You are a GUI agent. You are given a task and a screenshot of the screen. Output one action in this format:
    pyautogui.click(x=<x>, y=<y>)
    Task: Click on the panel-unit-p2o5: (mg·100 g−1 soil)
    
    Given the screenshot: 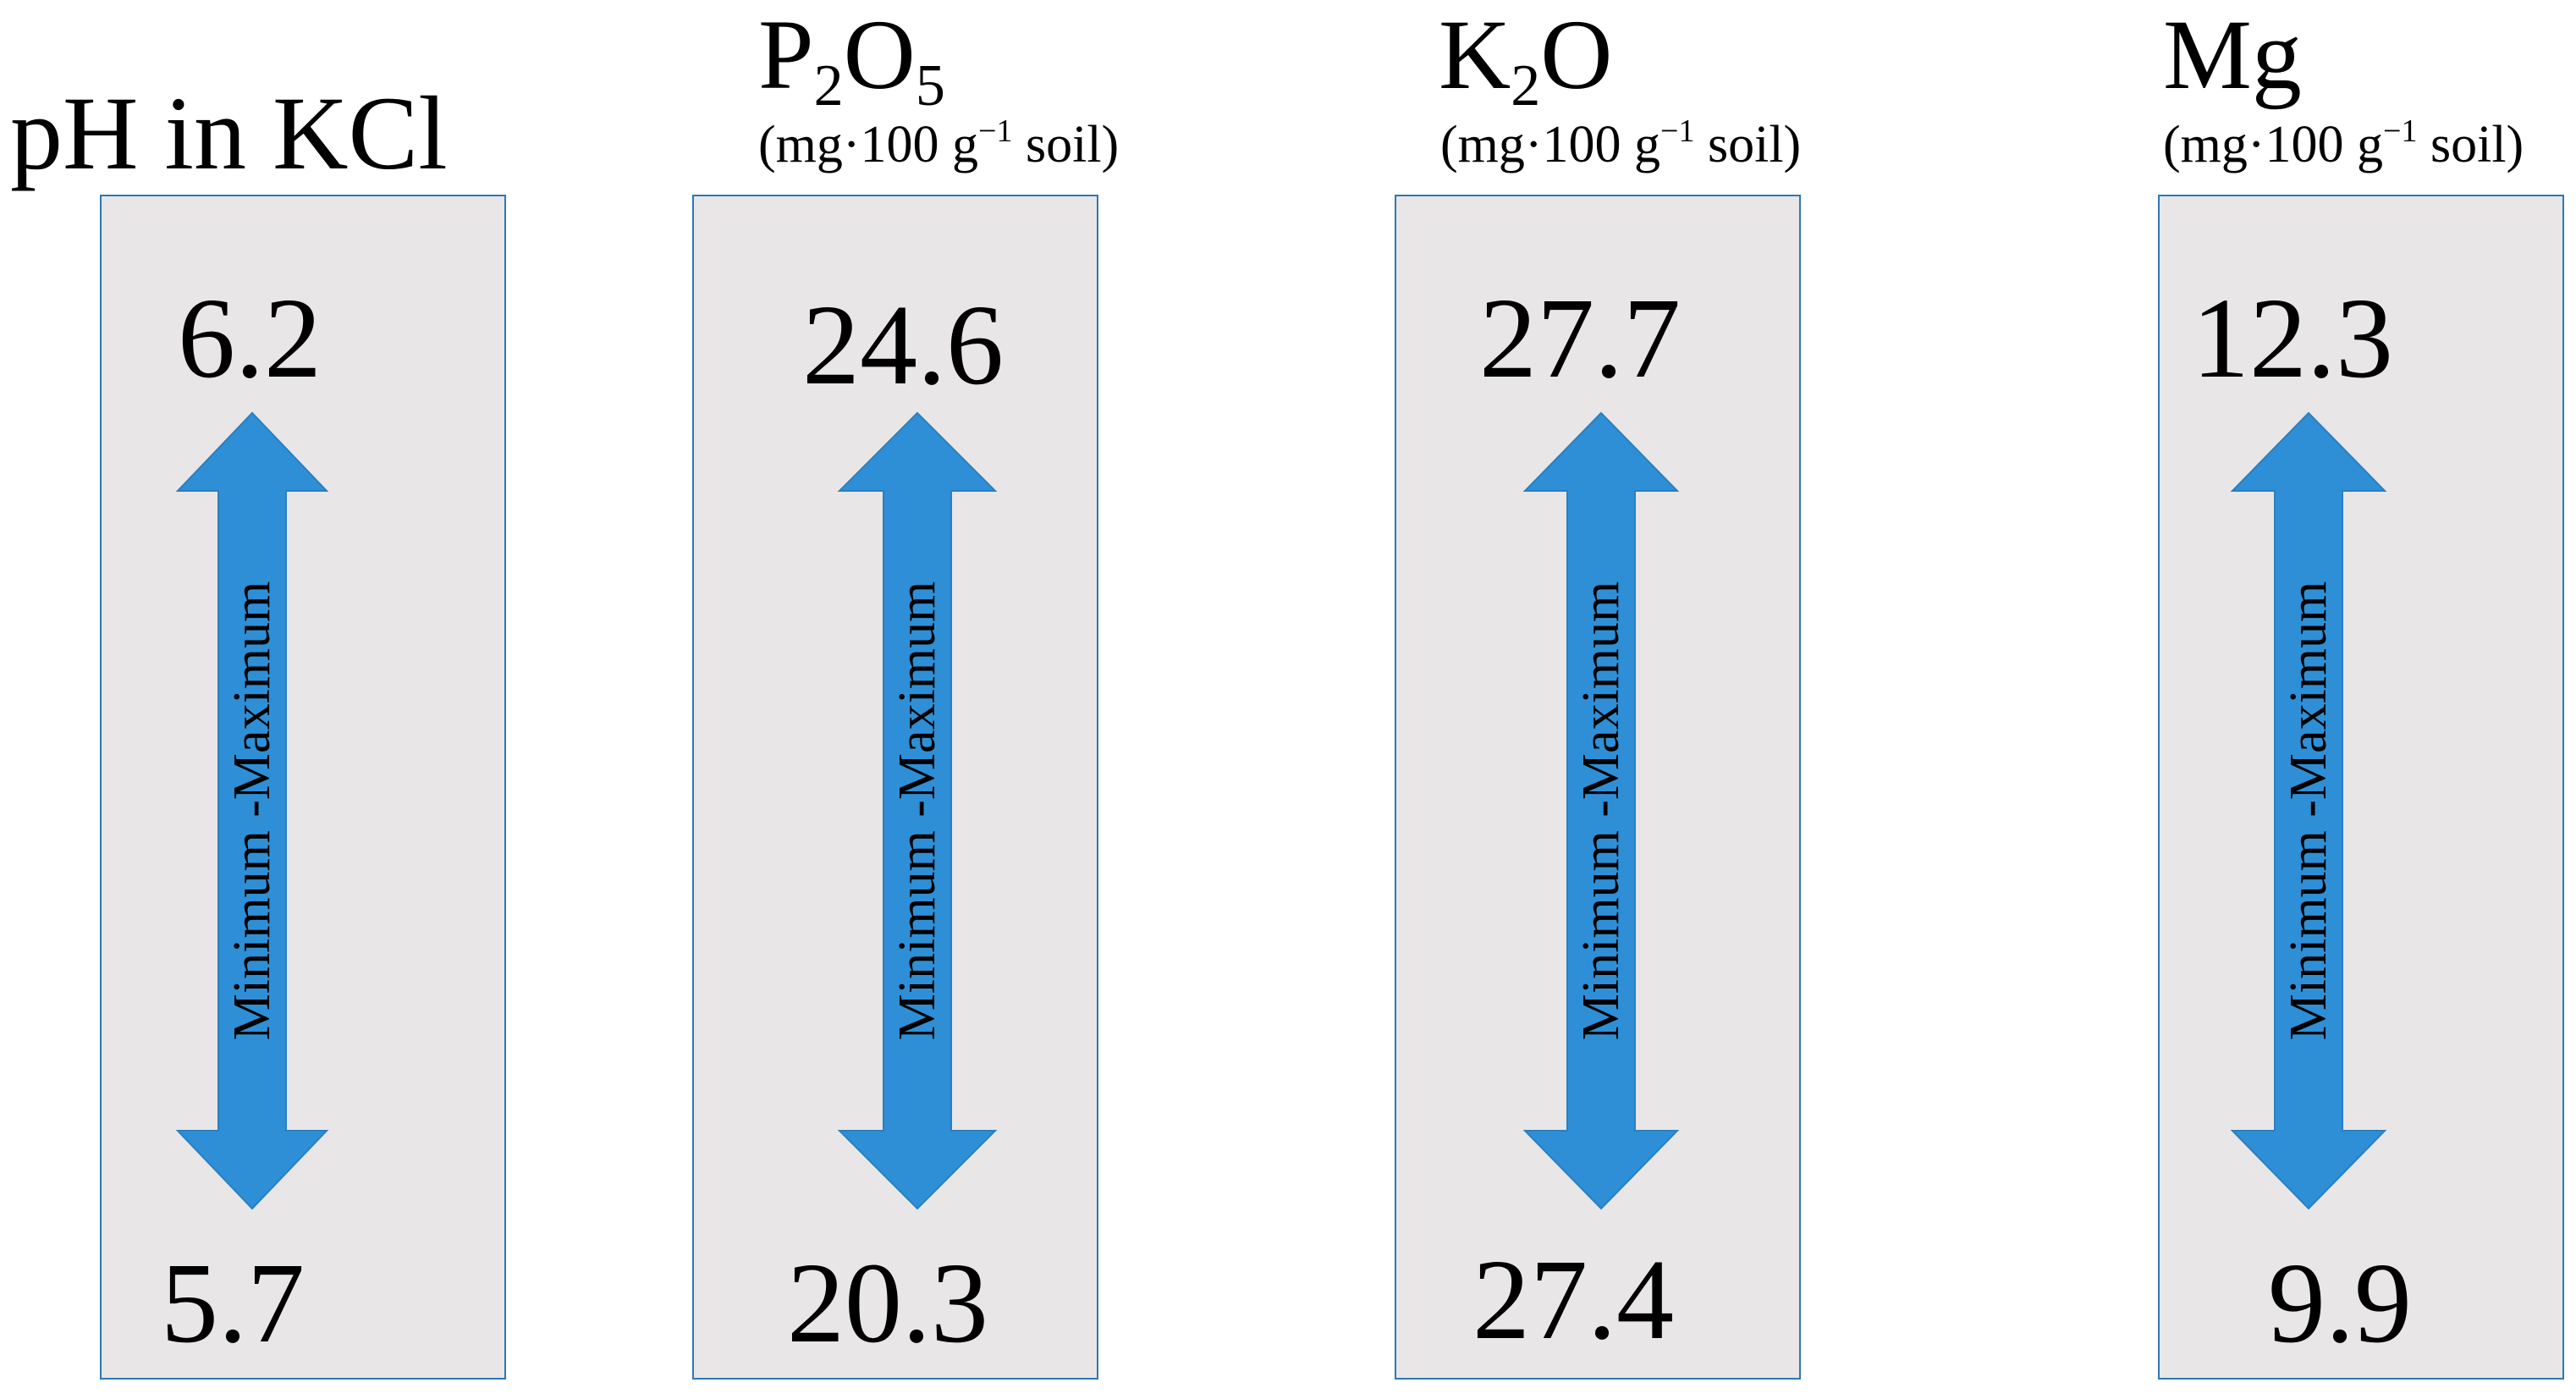 What is the action you would take?
    pyautogui.click(x=939, y=144)
    